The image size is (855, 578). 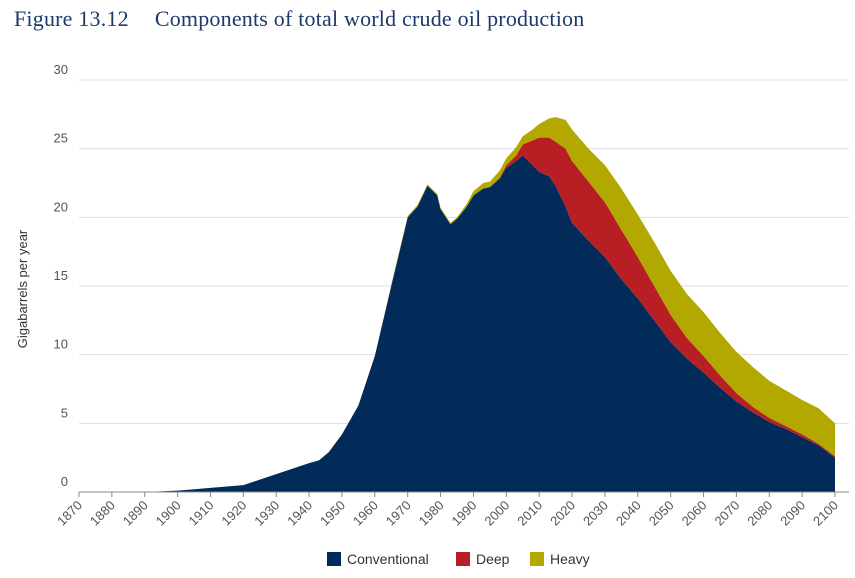 What do you see at coordinates (628, 513) in the screenshot?
I see `x-tick-label-2040: 2040` at bounding box center [628, 513].